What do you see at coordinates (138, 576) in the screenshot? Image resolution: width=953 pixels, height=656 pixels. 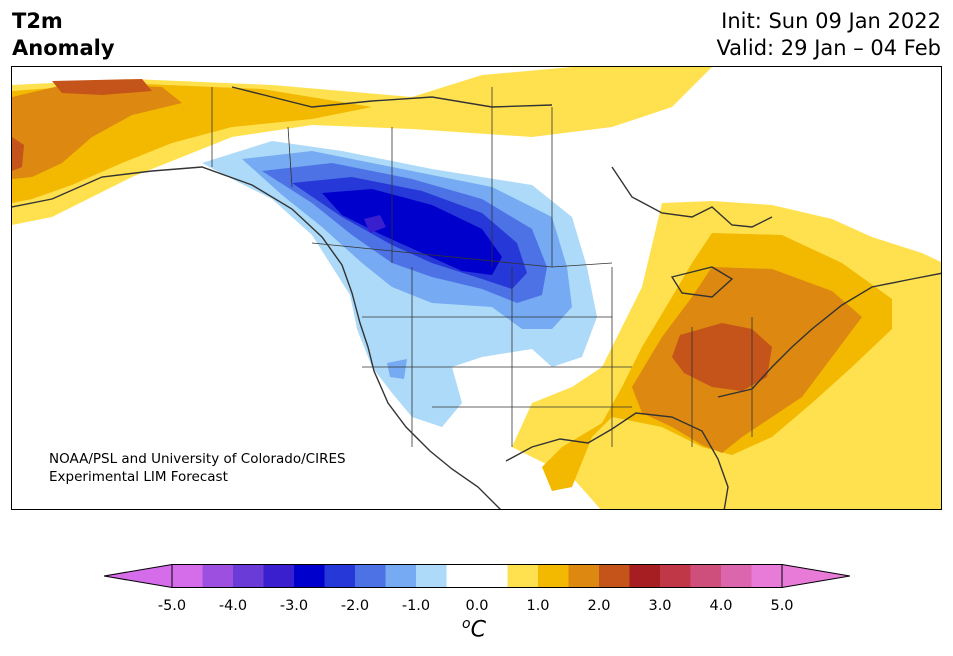 I see `colorbar-extend-low` at bounding box center [138, 576].